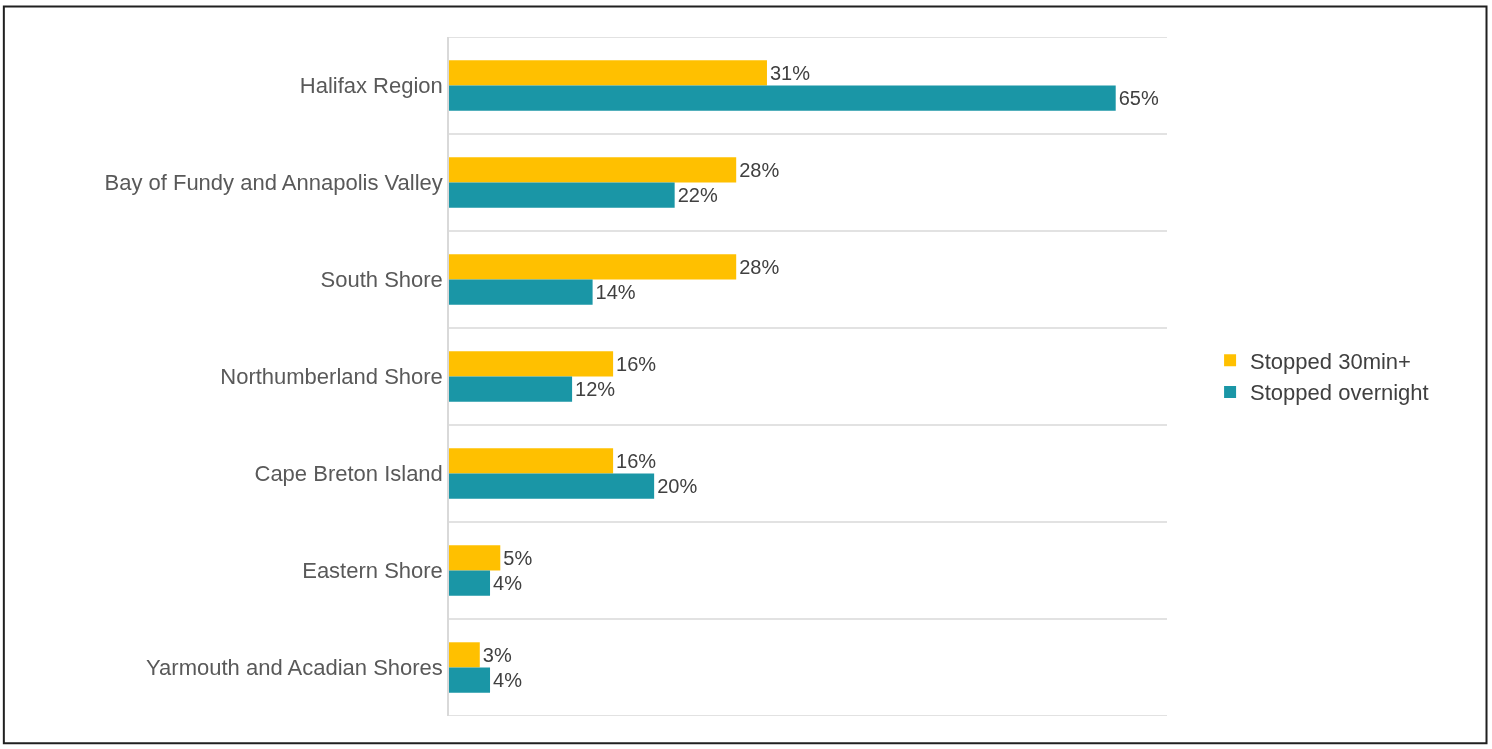 This screenshot has width=1492, height=749. I want to click on data-label: 20%, so click(677, 486).